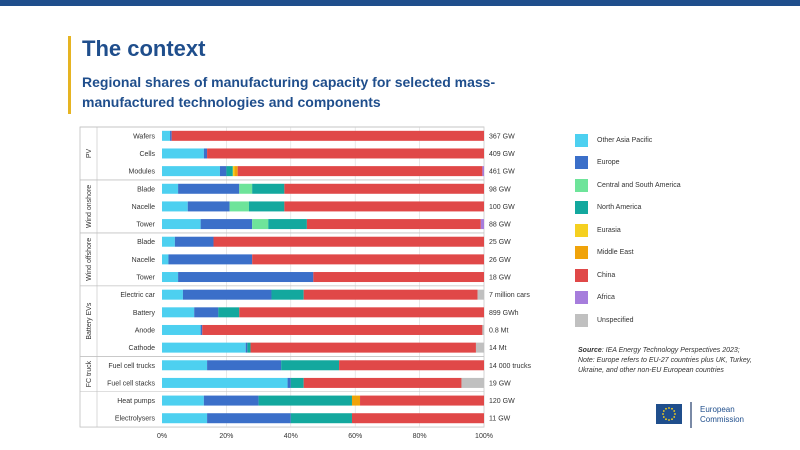 The image size is (800, 450). Describe the element at coordinates (595, 275) in the screenshot. I see `legend-item: China` at that location.